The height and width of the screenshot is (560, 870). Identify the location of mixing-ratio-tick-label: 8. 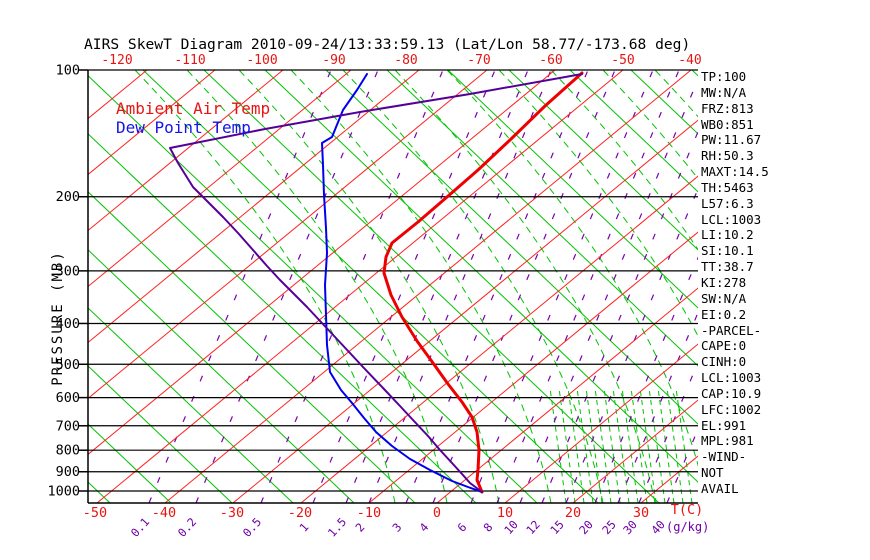
(488, 527).